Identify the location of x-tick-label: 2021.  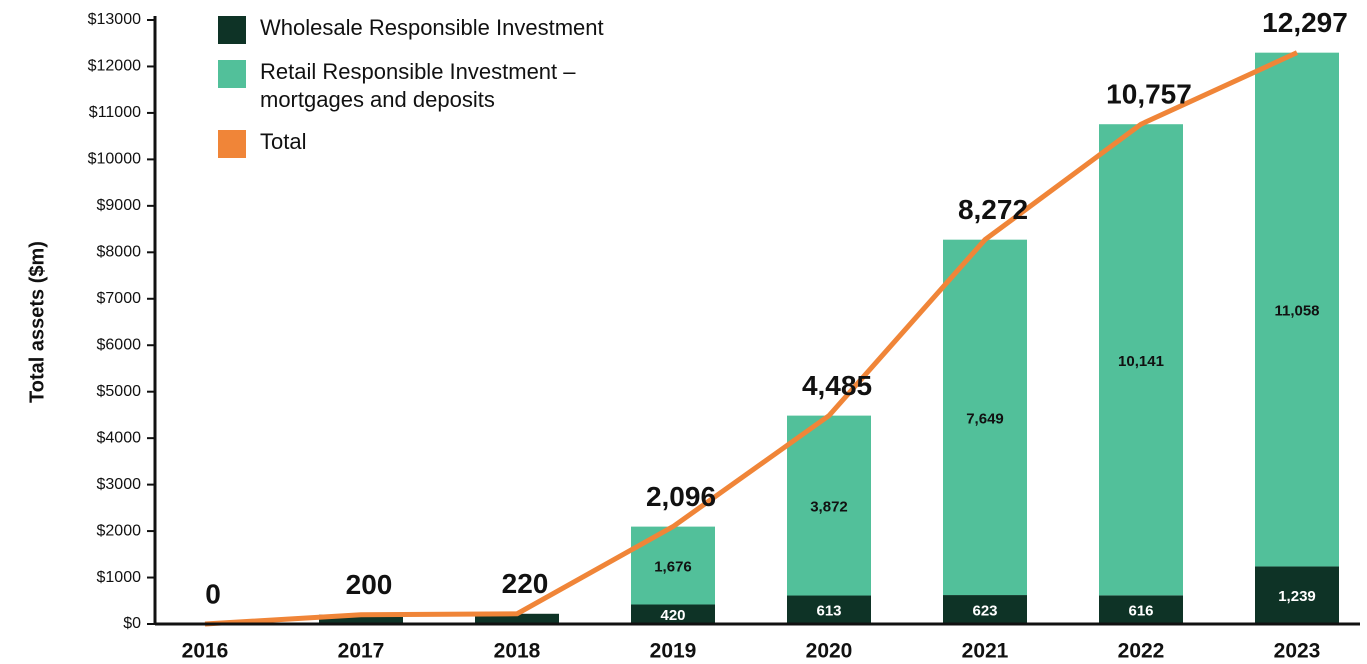
(985, 651).